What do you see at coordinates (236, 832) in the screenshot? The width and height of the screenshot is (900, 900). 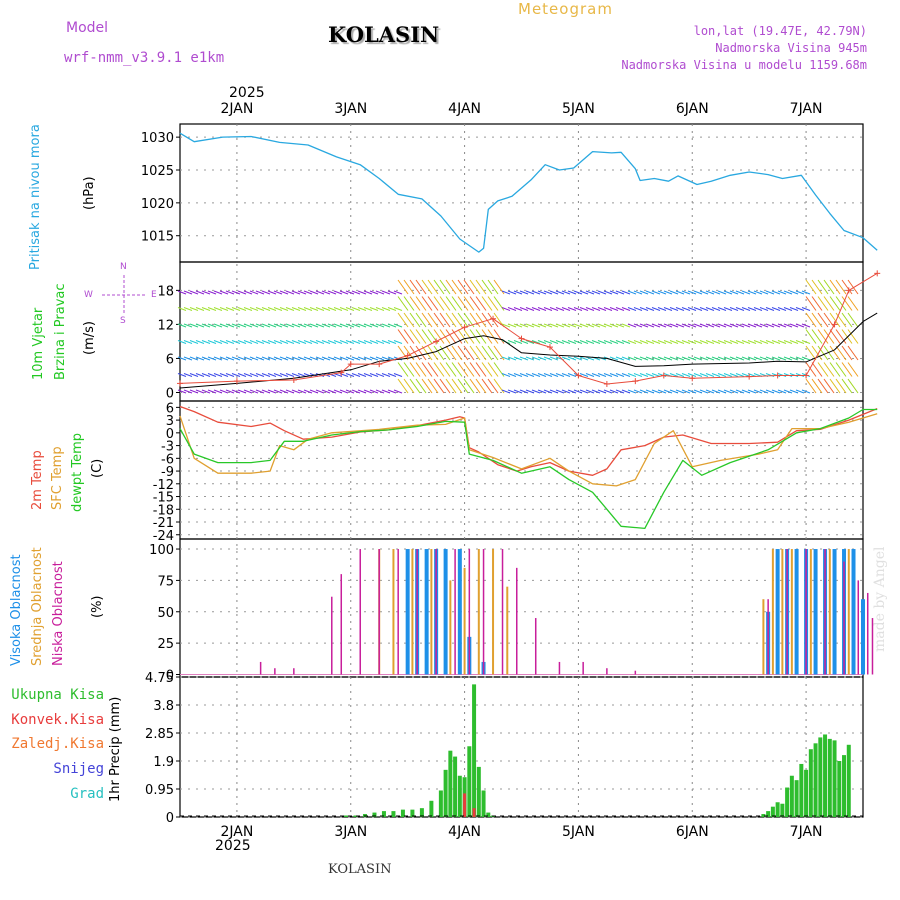 I see `bottom-day-label: 2JAN` at bounding box center [236, 832].